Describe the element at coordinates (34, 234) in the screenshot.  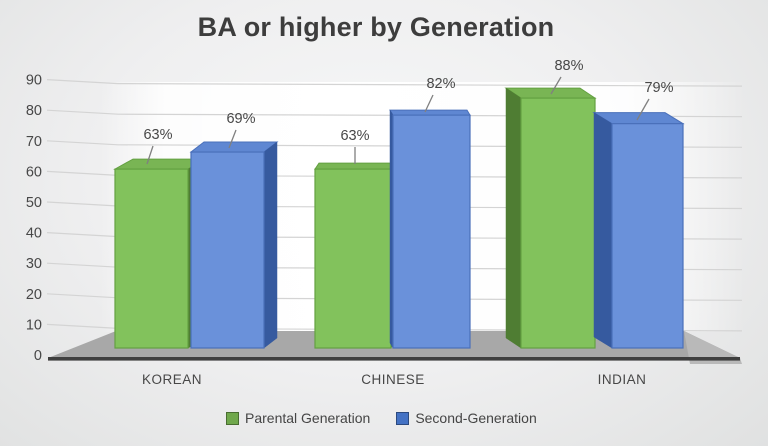
I see `y-axis-tick-label: 40` at that location.